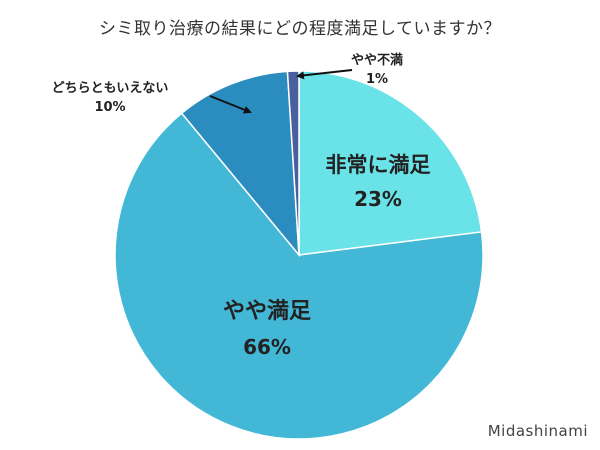 This screenshot has height=450, width=600. Describe the element at coordinates (378, 199) in the screenshot. I see `pie-slice-1-value-label: 23%` at that location.